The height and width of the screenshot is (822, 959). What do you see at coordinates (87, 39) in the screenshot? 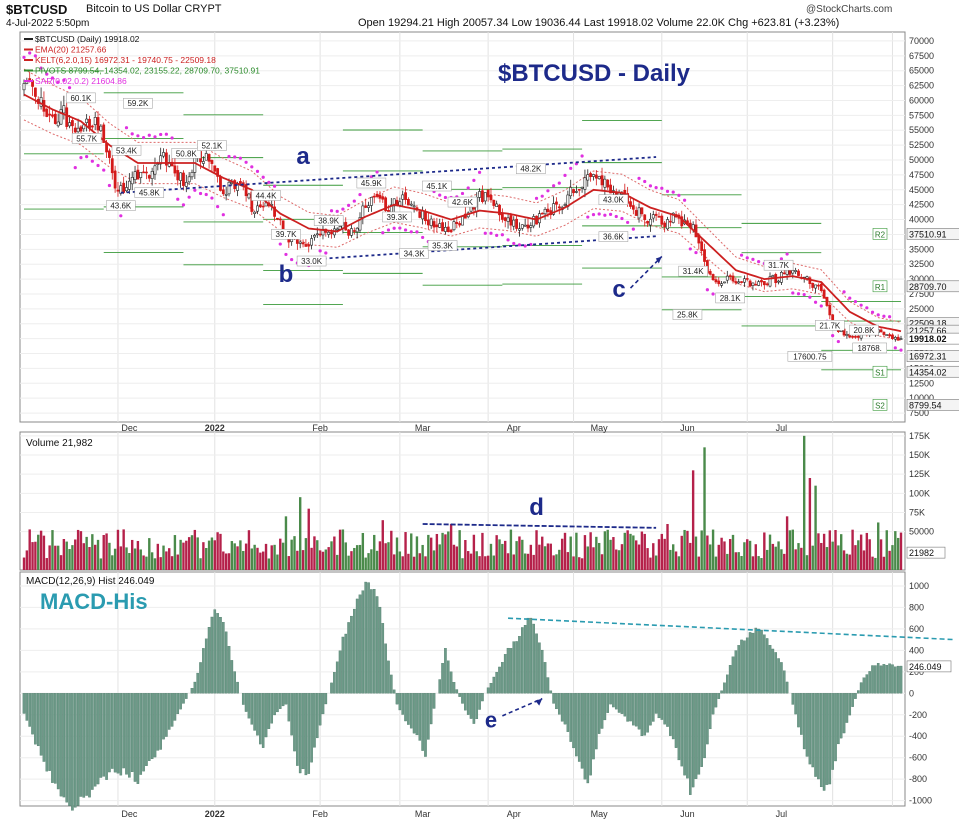
I see `legend-entry: $BTCUSD (Daily) 19918.02` at bounding box center [87, 39].